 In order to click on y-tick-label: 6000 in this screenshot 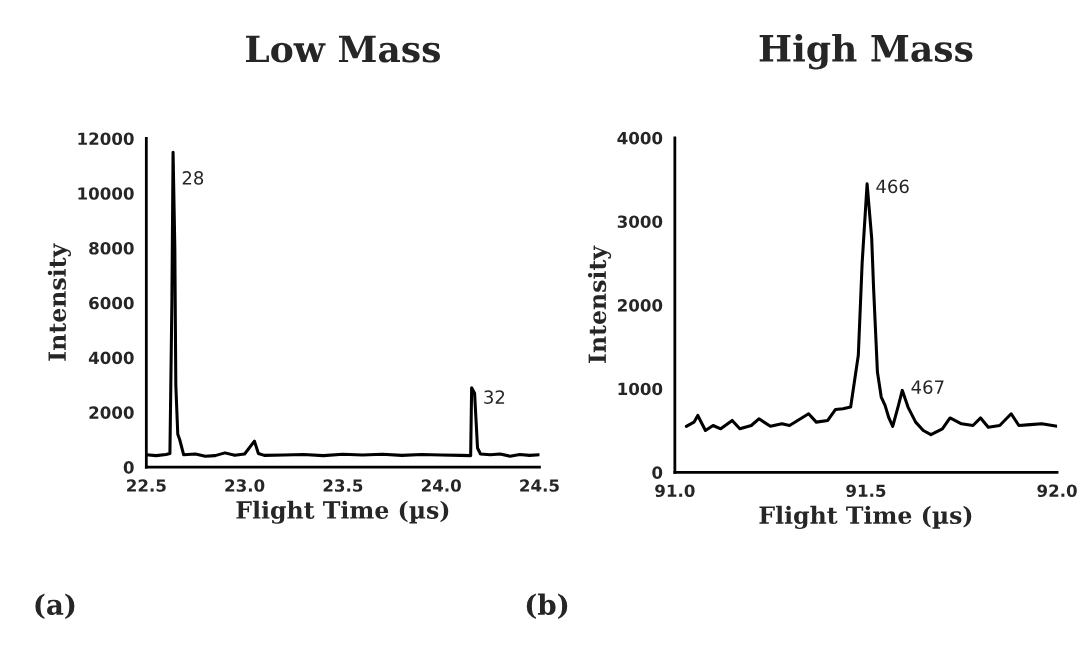, I will do `click(111, 303)`.